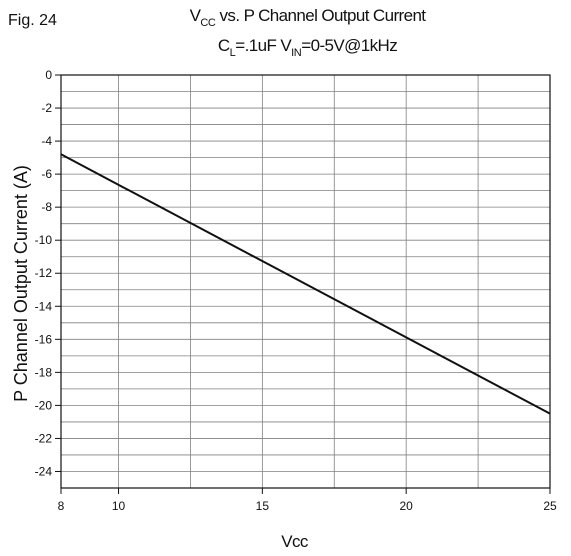 The width and height of the screenshot is (571, 556). Describe the element at coordinates (208, 23) in the screenshot. I see `title-vcc-subscript: CC` at that location.